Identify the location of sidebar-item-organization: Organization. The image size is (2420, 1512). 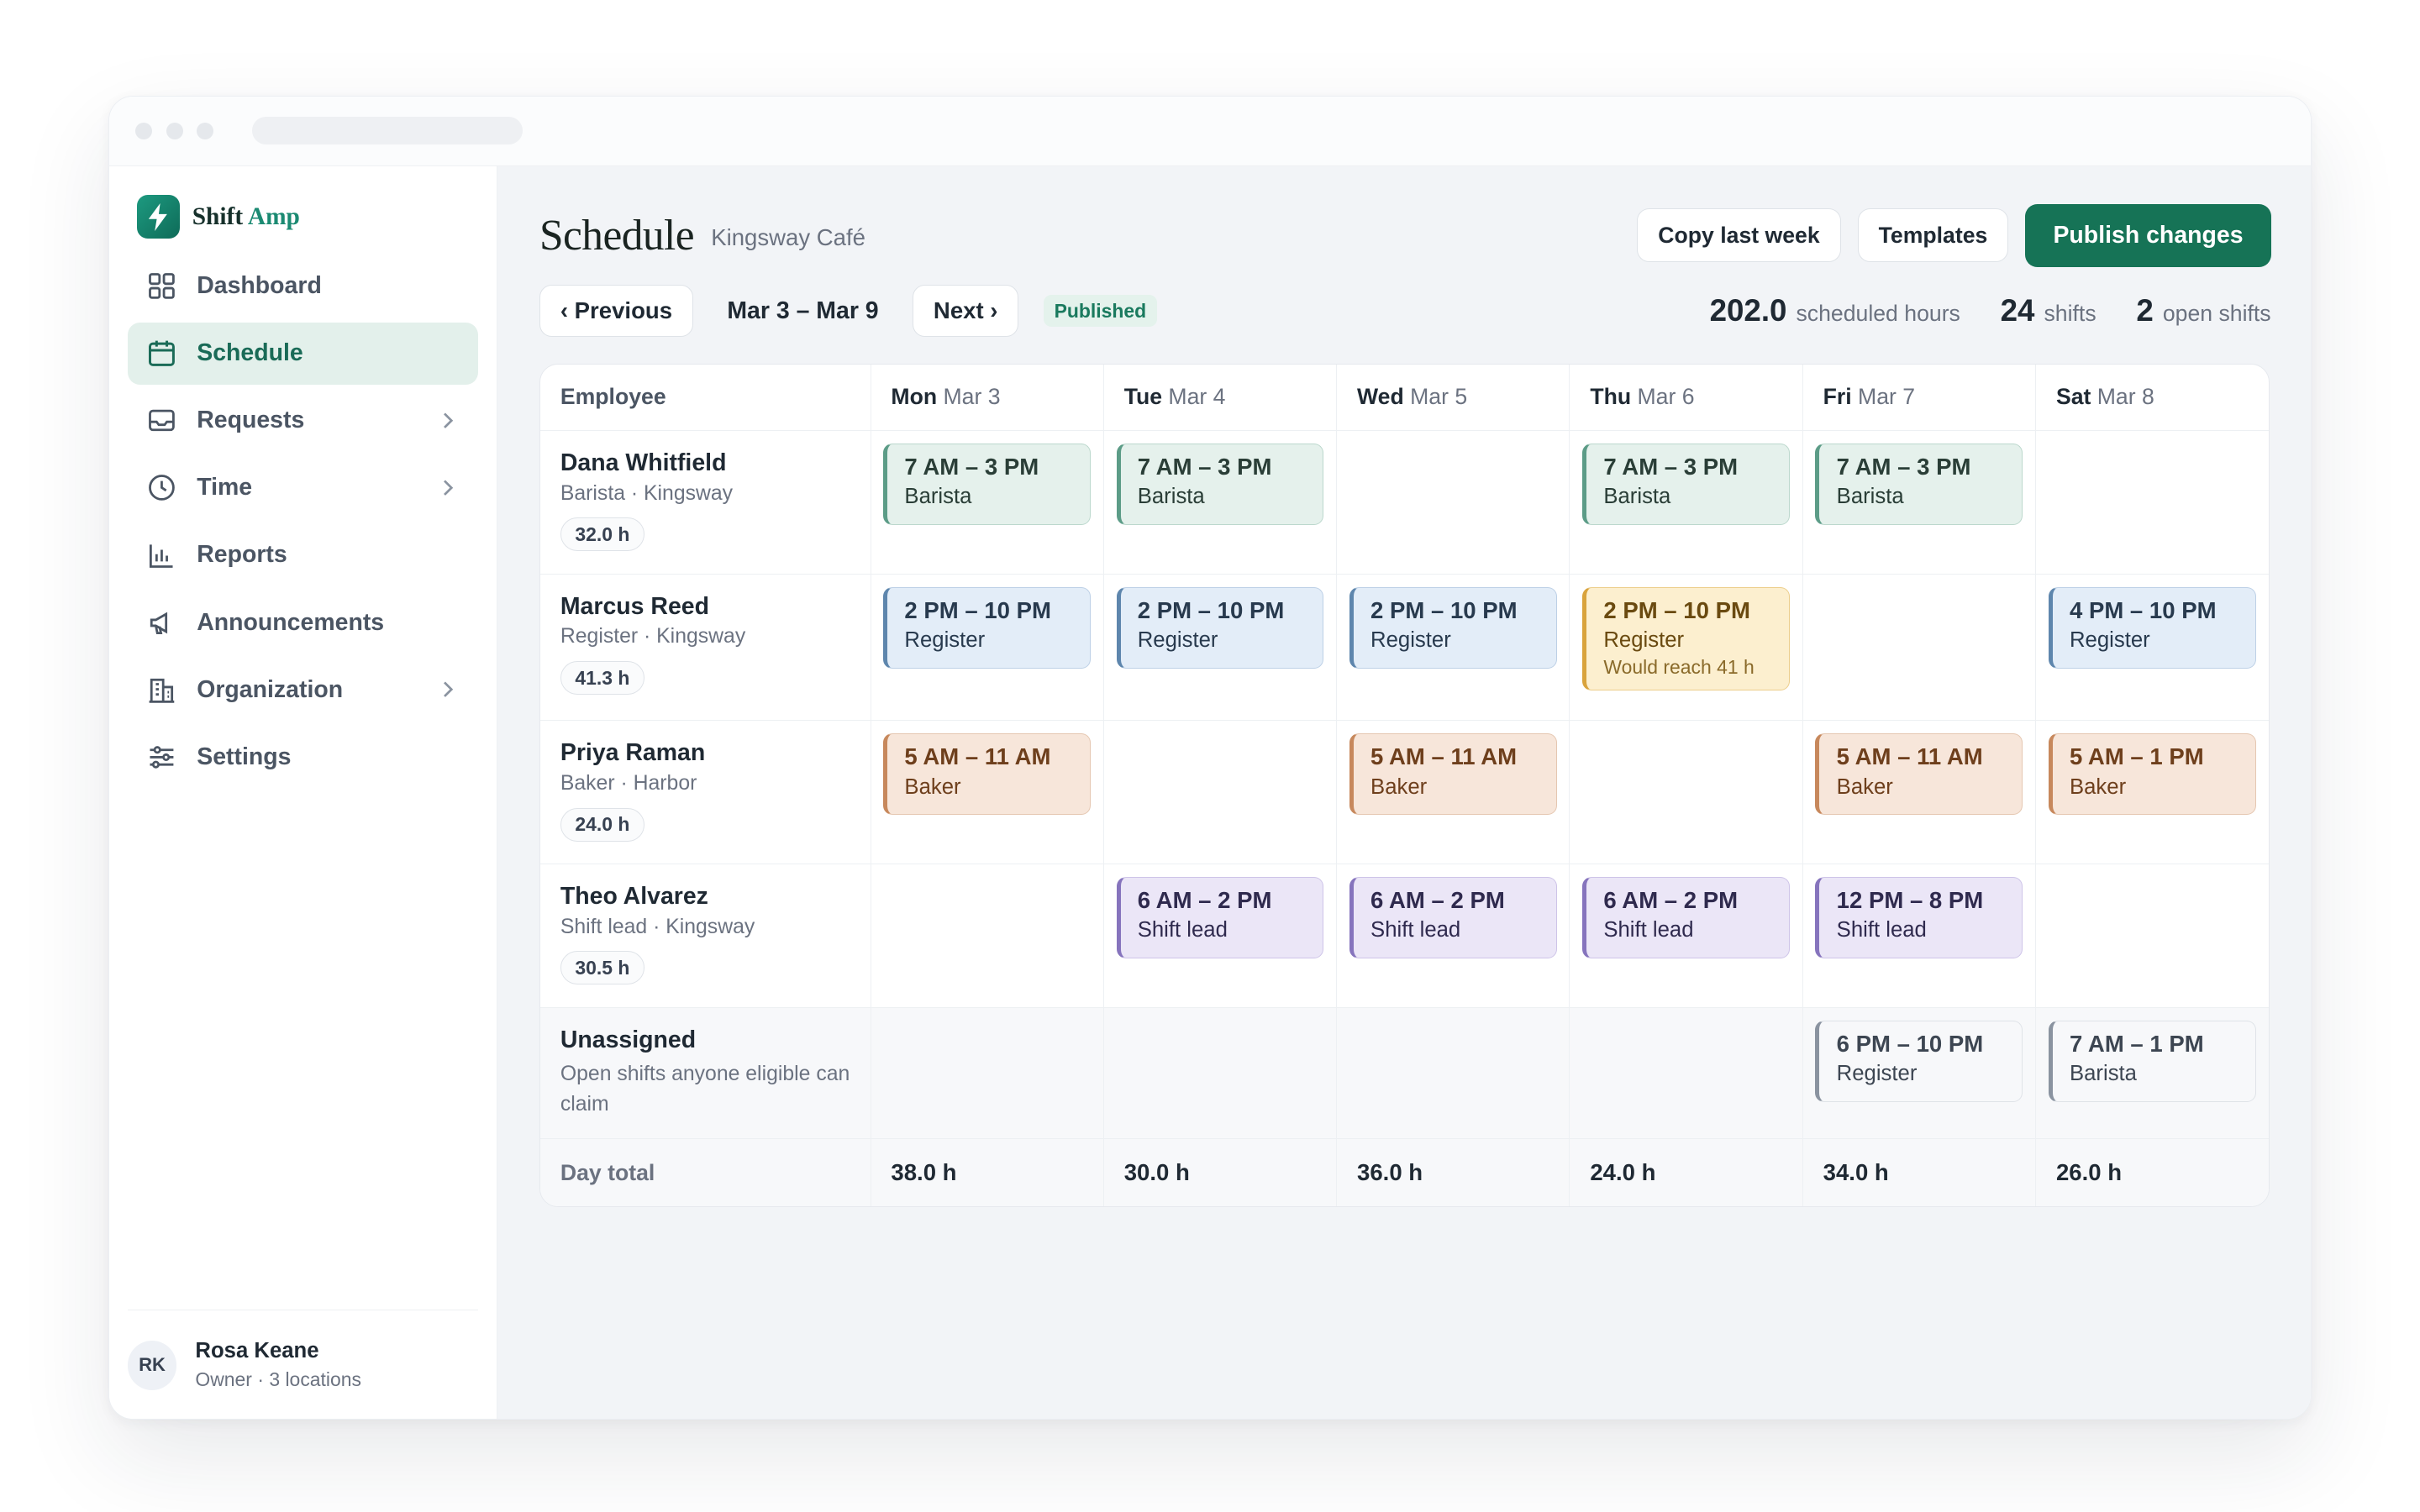
(303, 689).